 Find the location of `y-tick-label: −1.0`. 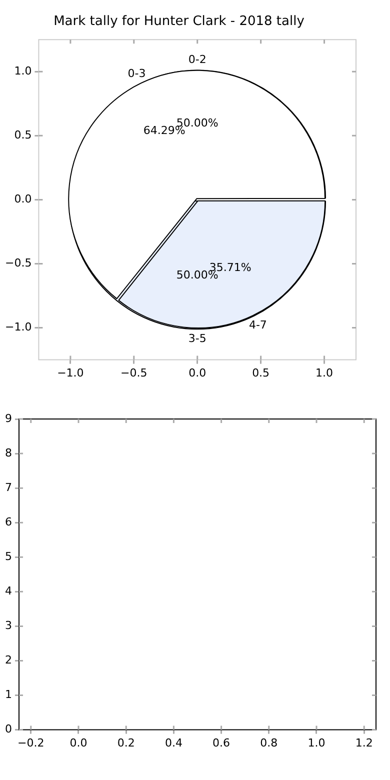

y-tick-label: −1.0 is located at coordinates (18, 327).